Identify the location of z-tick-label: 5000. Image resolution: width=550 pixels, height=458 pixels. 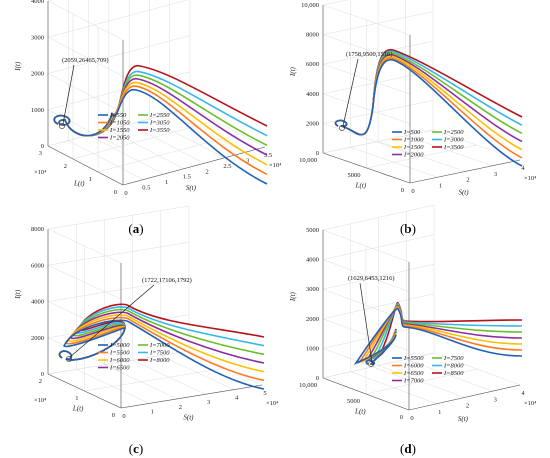
(312, 230).